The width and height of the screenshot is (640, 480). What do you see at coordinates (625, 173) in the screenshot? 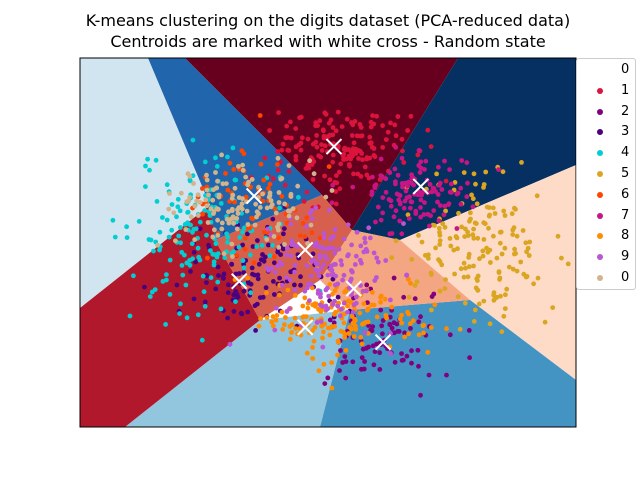
I see `legend-label: 5` at bounding box center [625, 173].